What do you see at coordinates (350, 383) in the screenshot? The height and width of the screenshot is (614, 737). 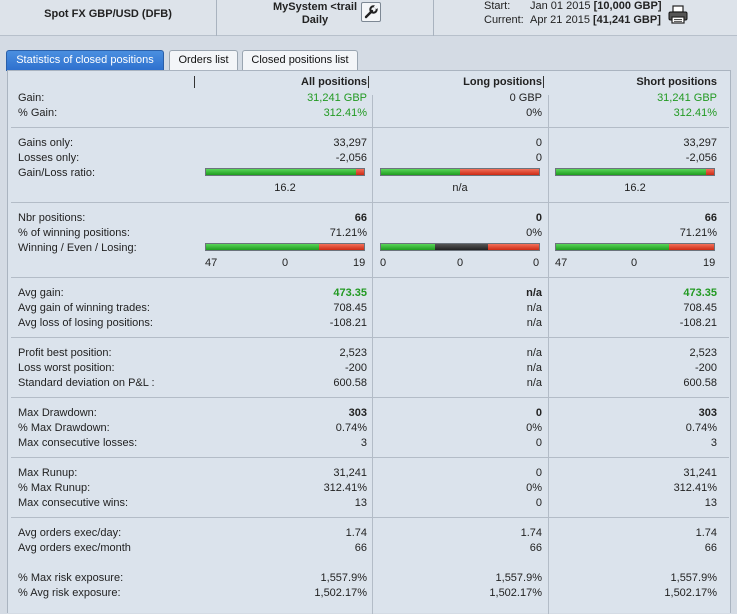 I see `stat-value: 600.58` at bounding box center [350, 383].